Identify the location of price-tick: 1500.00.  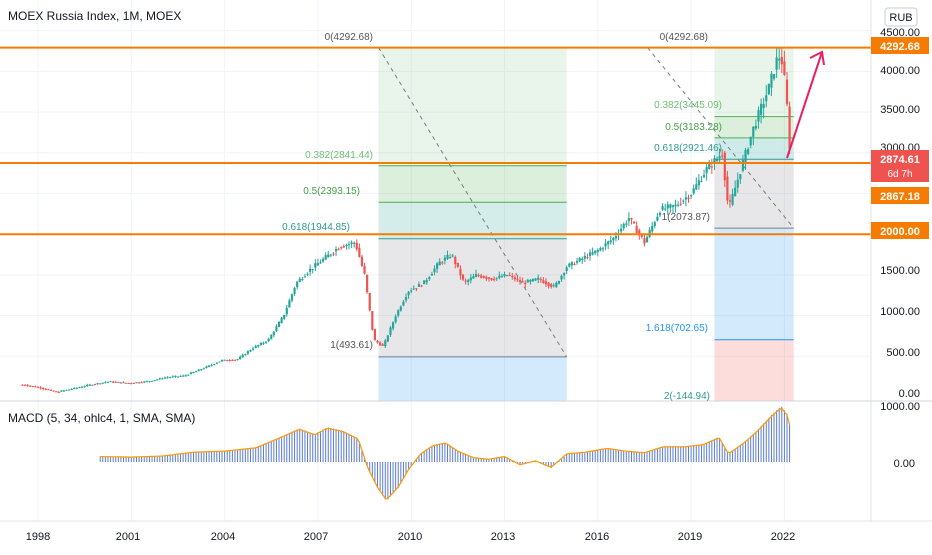
(900, 271).